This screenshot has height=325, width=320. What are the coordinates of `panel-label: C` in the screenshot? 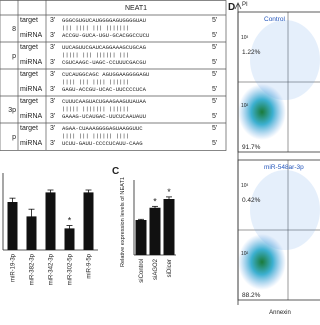 It's located at (115, 171).